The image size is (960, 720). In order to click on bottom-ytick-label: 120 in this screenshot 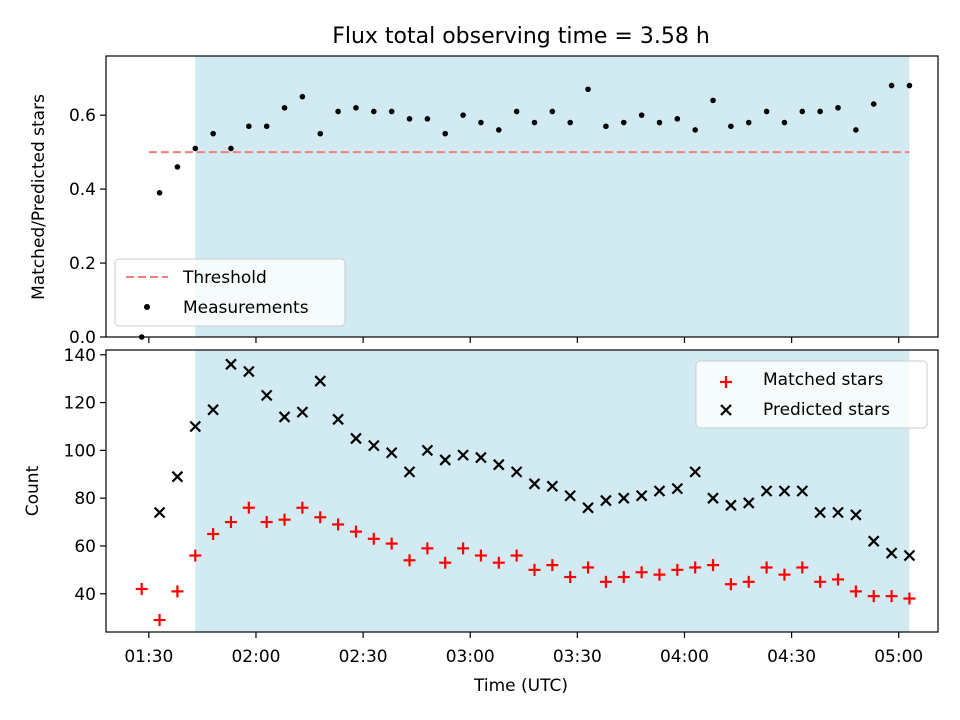, I will do `click(80, 404)`.